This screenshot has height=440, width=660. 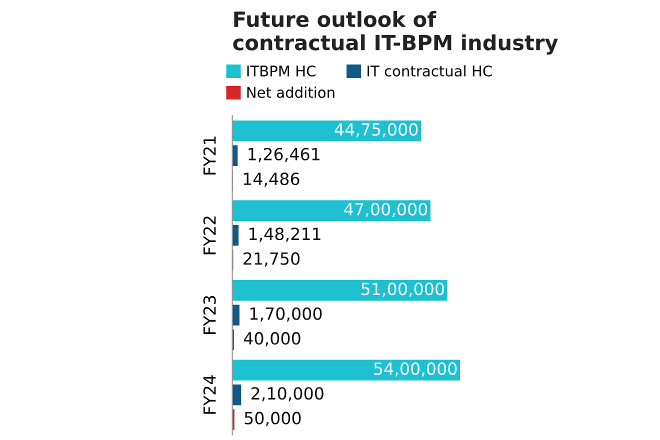 I want to click on data-label: 51,00,000, so click(x=403, y=289).